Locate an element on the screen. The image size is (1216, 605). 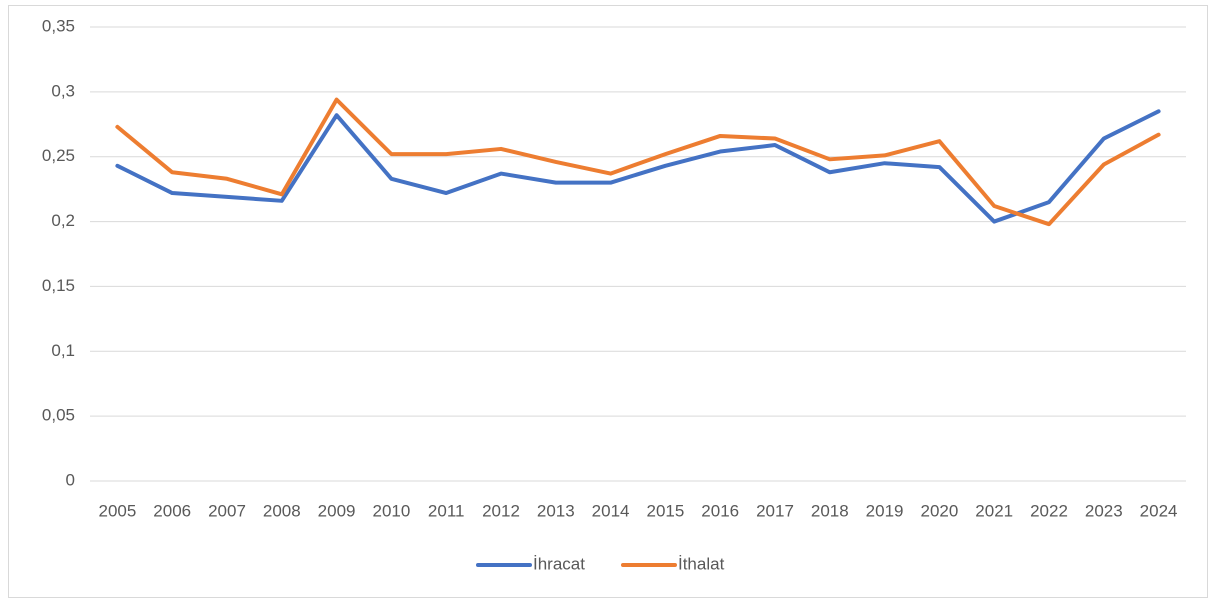
x-tick-label: 2022 is located at coordinates (1049, 510).